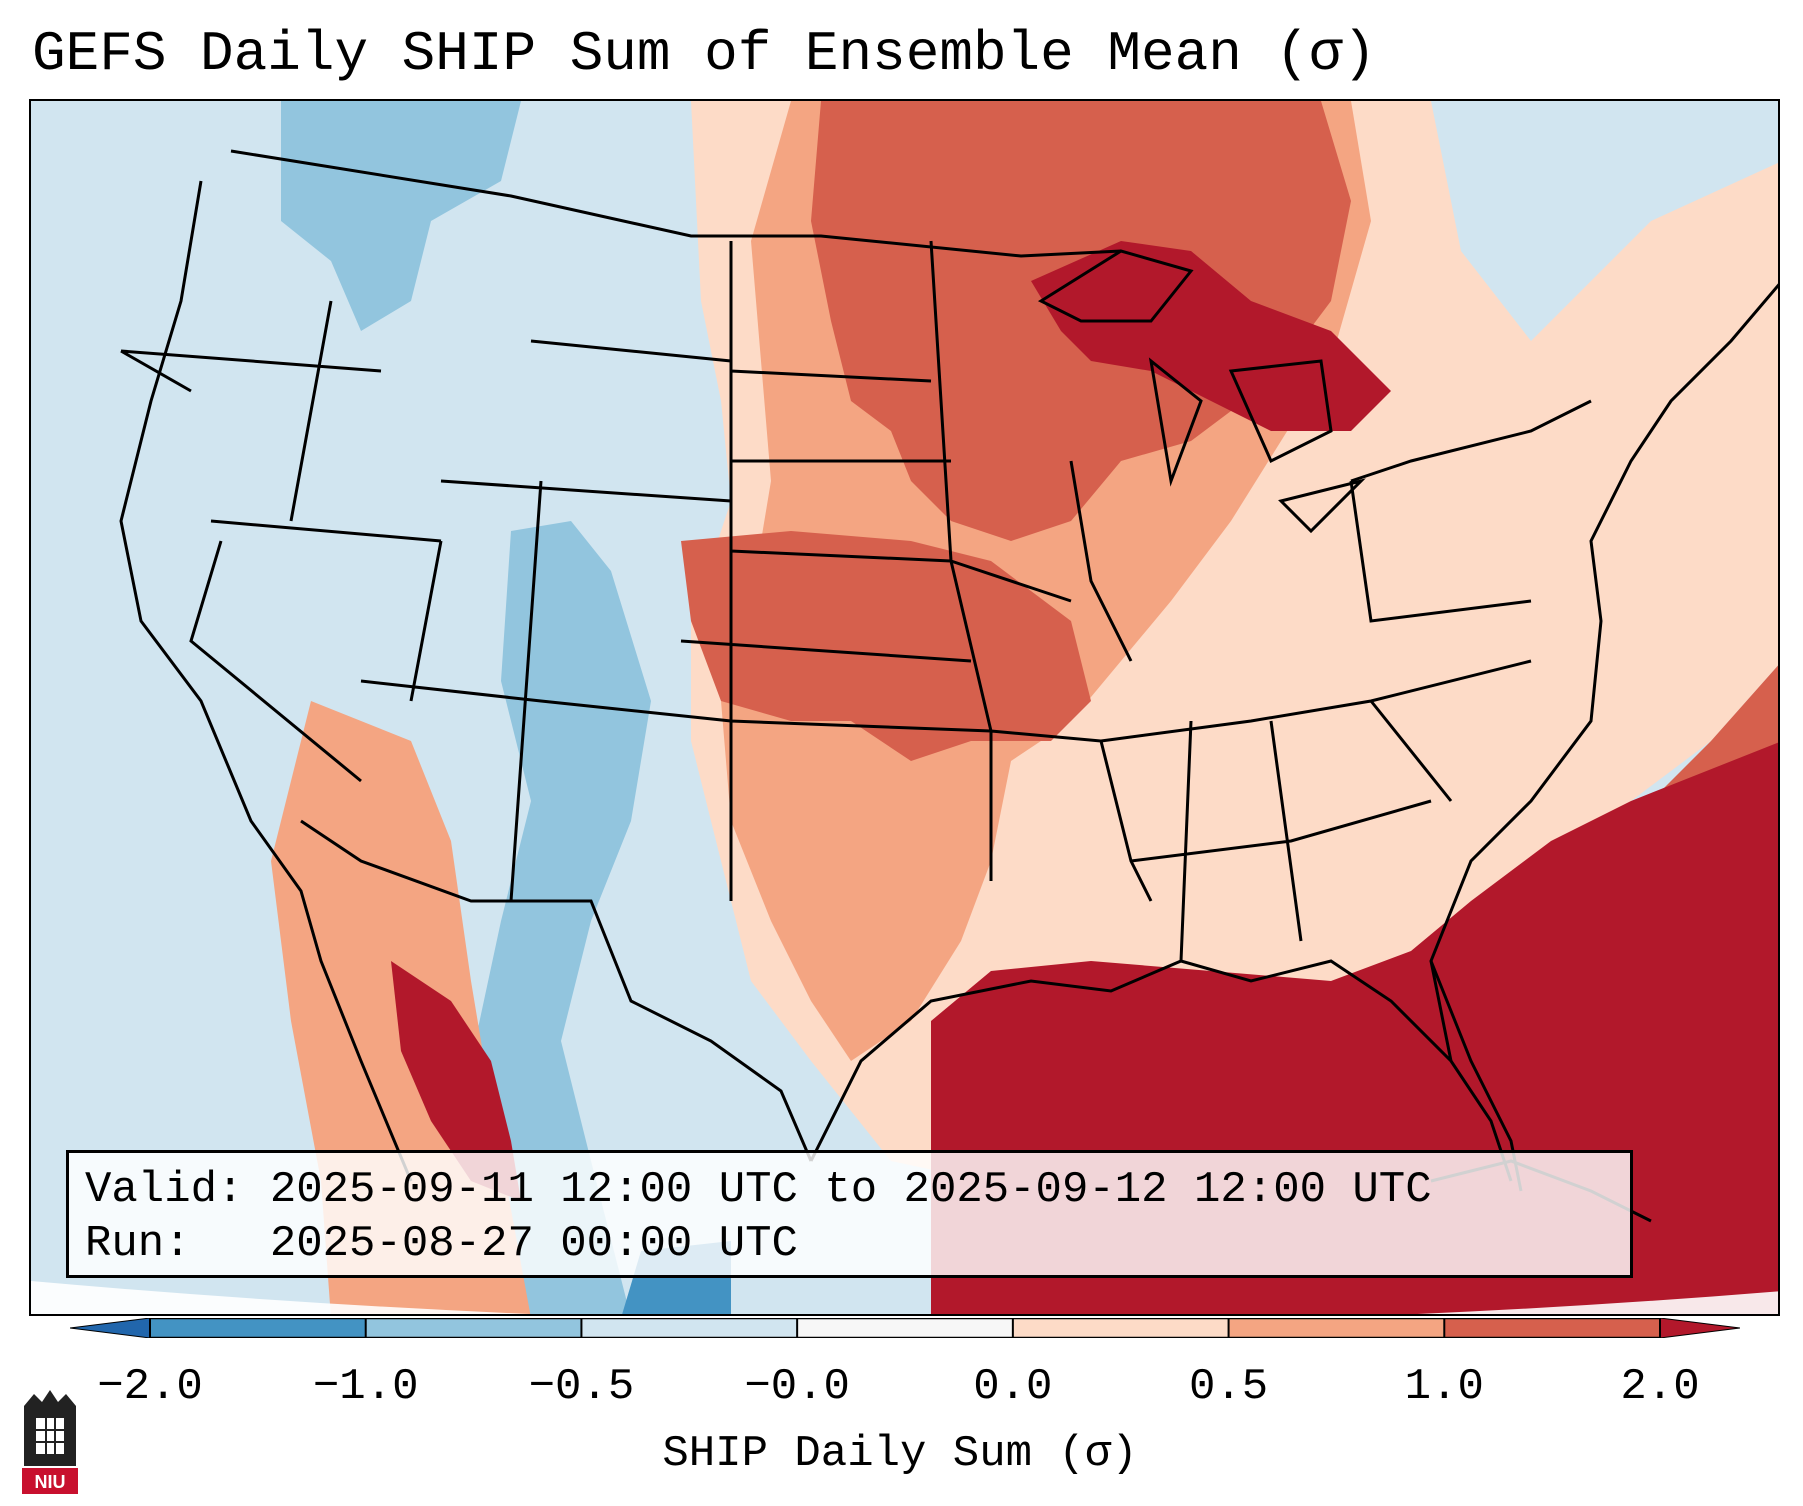  What do you see at coordinates (1660, 1387) in the screenshot?
I see `colorbar-tick-label: 2.0` at bounding box center [1660, 1387].